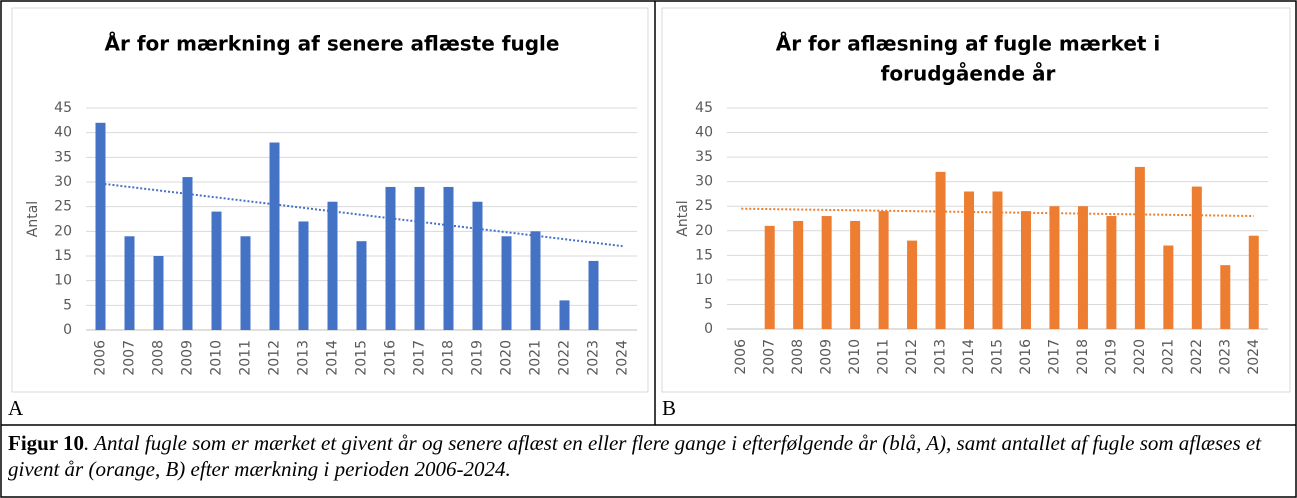  What do you see at coordinates (63, 231) in the screenshot?
I see `y-tick-label: 20` at bounding box center [63, 231].